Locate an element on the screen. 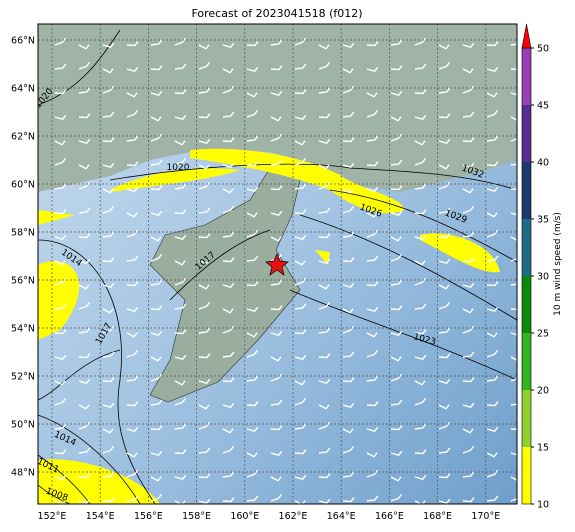  lon-label: 170°E is located at coordinates (485, 516).